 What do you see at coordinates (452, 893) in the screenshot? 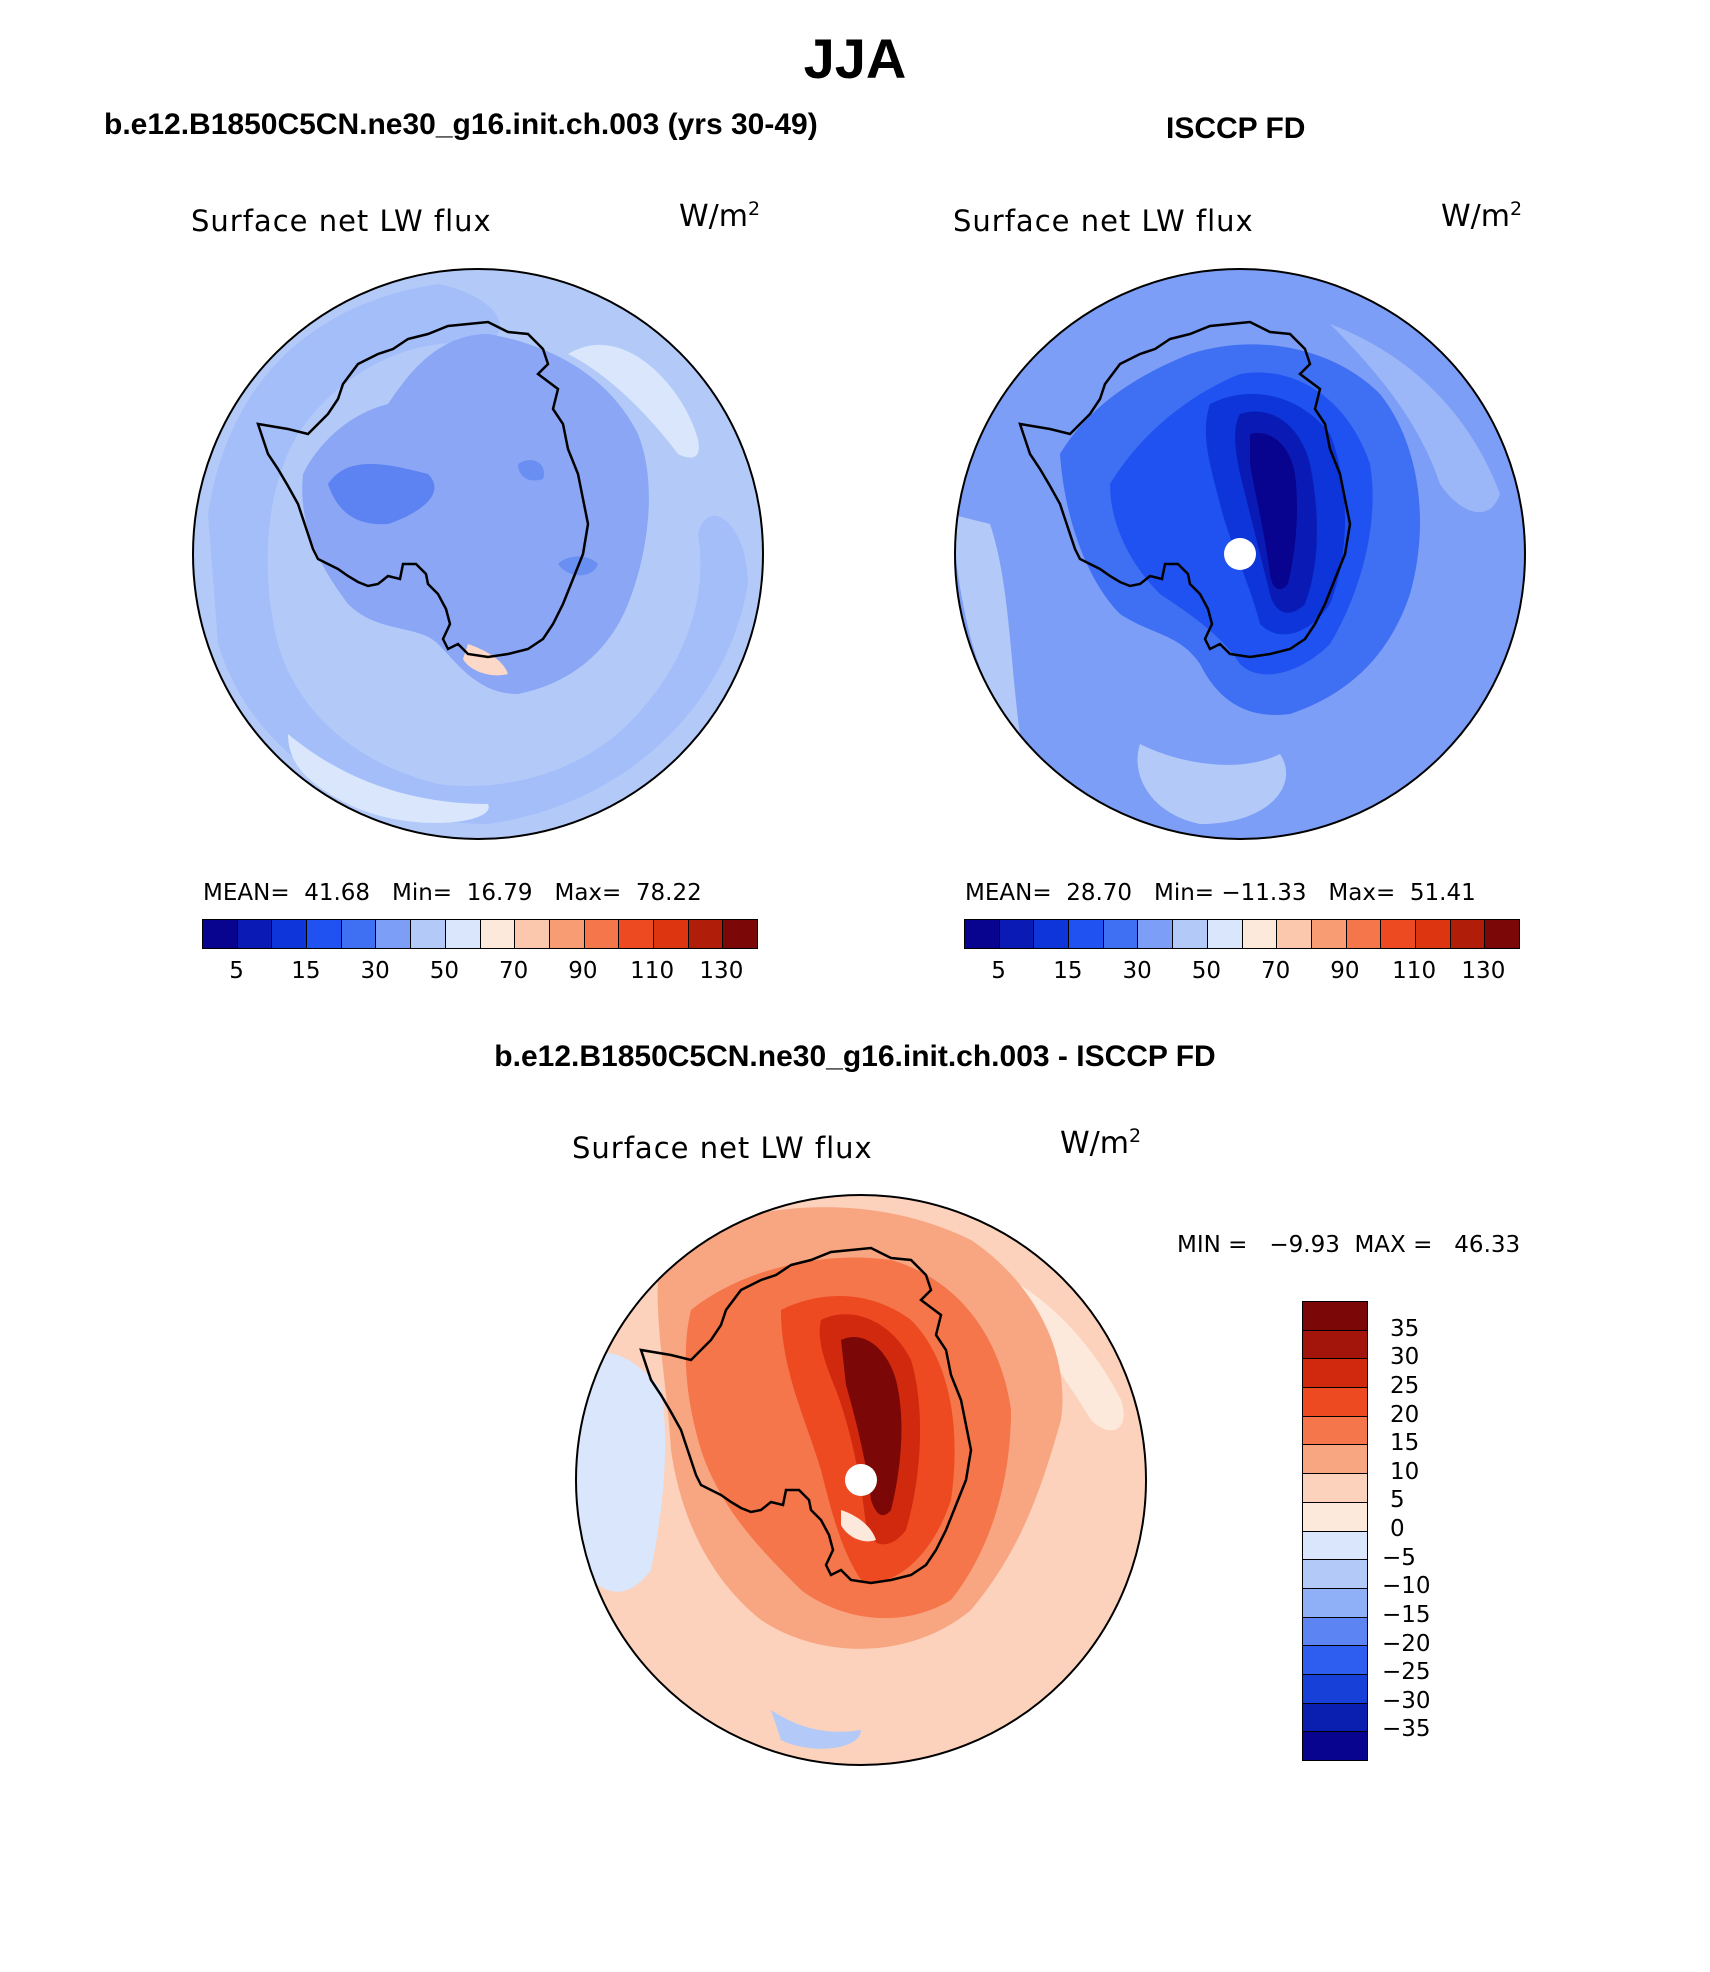
I see `panel-model-stats: MEAN= 41.68 Min= 16.79 Max= 78.22` at bounding box center [452, 893].